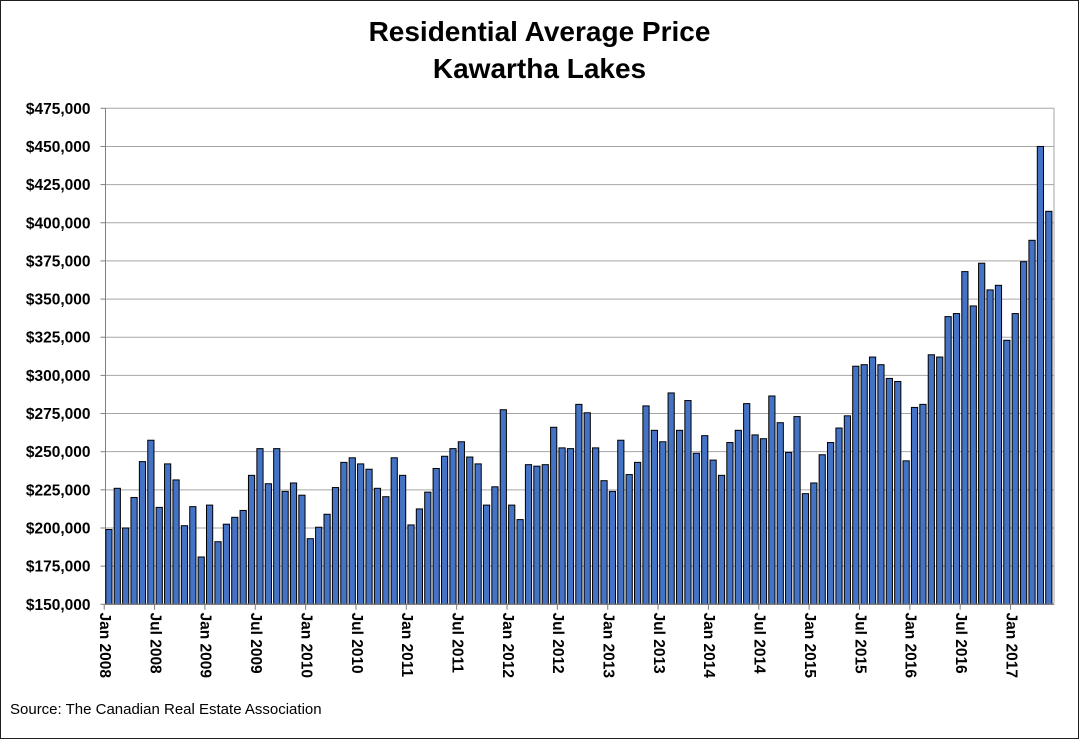  I want to click on y-tick-label: $350,000, so click(58, 300).